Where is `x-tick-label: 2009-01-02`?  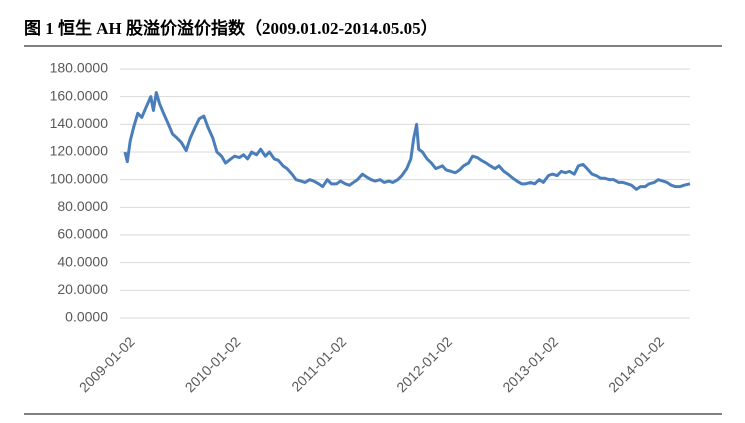 x-tick-label: 2009-01-02 is located at coordinates (107, 364).